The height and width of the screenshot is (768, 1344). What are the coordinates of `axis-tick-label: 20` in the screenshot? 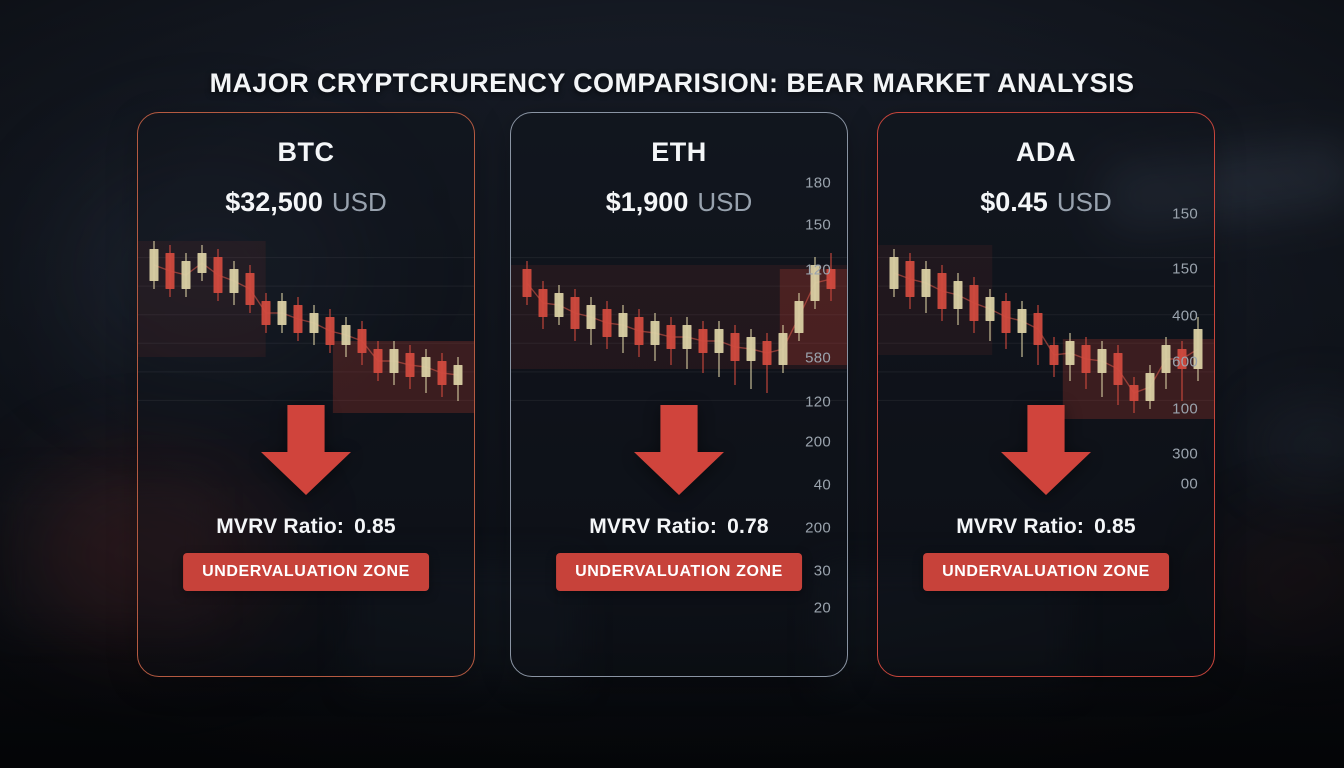 It's located at (822, 608).